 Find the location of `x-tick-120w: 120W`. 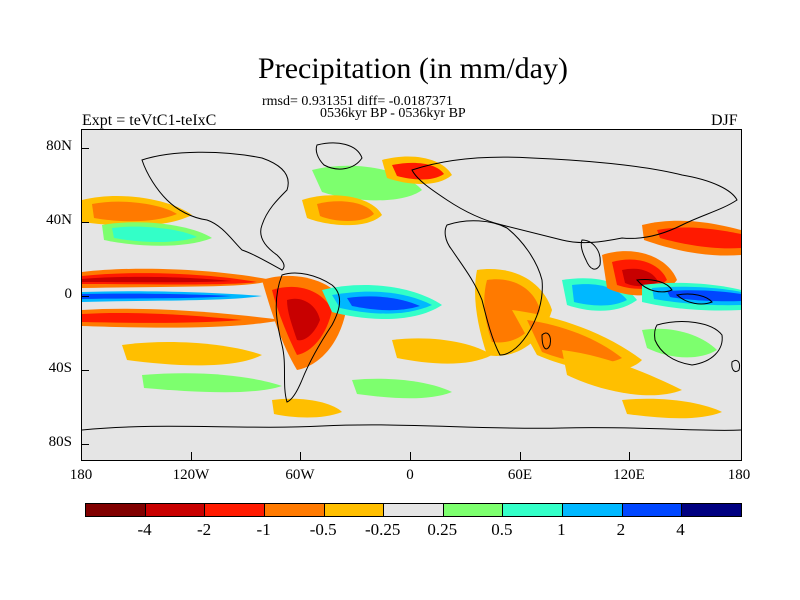

x-tick-120w: 120W is located at coordinates (191, 475).